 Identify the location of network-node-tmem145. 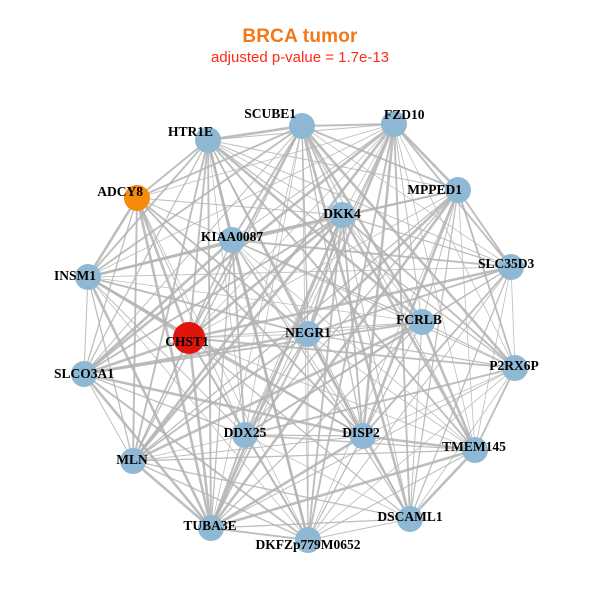
(475, 450).